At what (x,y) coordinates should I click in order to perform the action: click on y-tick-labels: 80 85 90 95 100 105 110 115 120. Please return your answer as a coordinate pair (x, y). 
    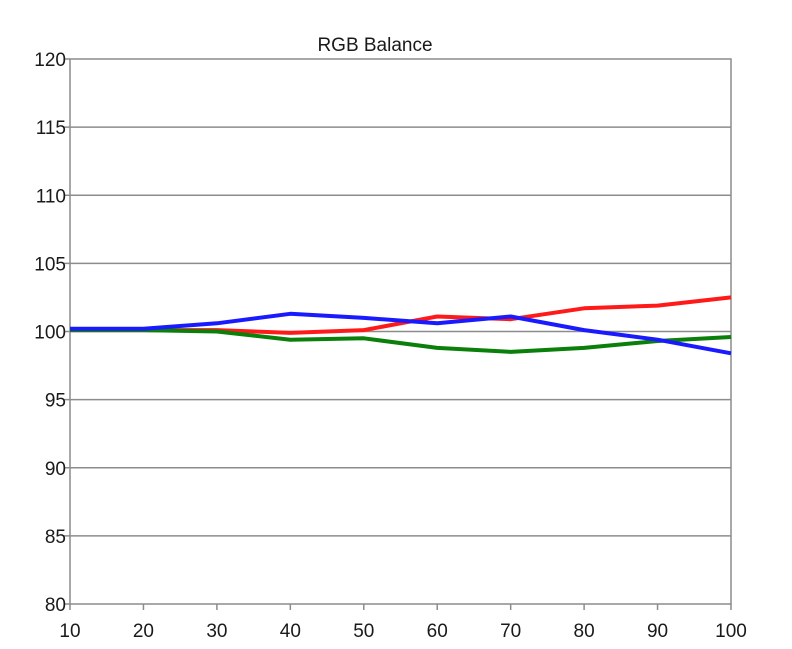
    Looking at the image, I should click on (50, 333).